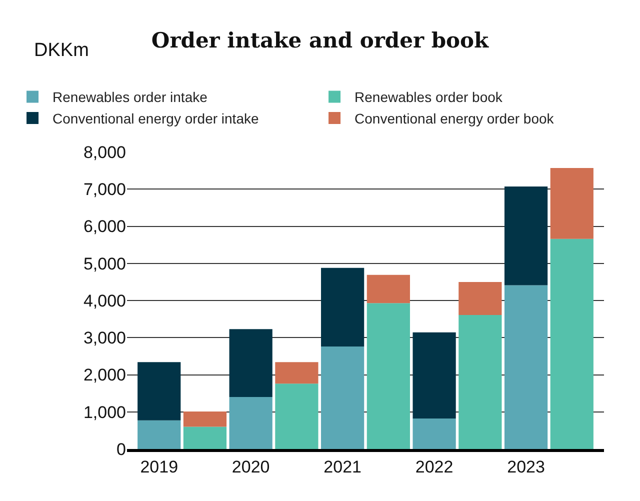 The height and width of the screenshot is (501, 640). Describe the element at coordinates (320, 39) in the screenshot. I see `chart-title: Order intake and order book` at that location.